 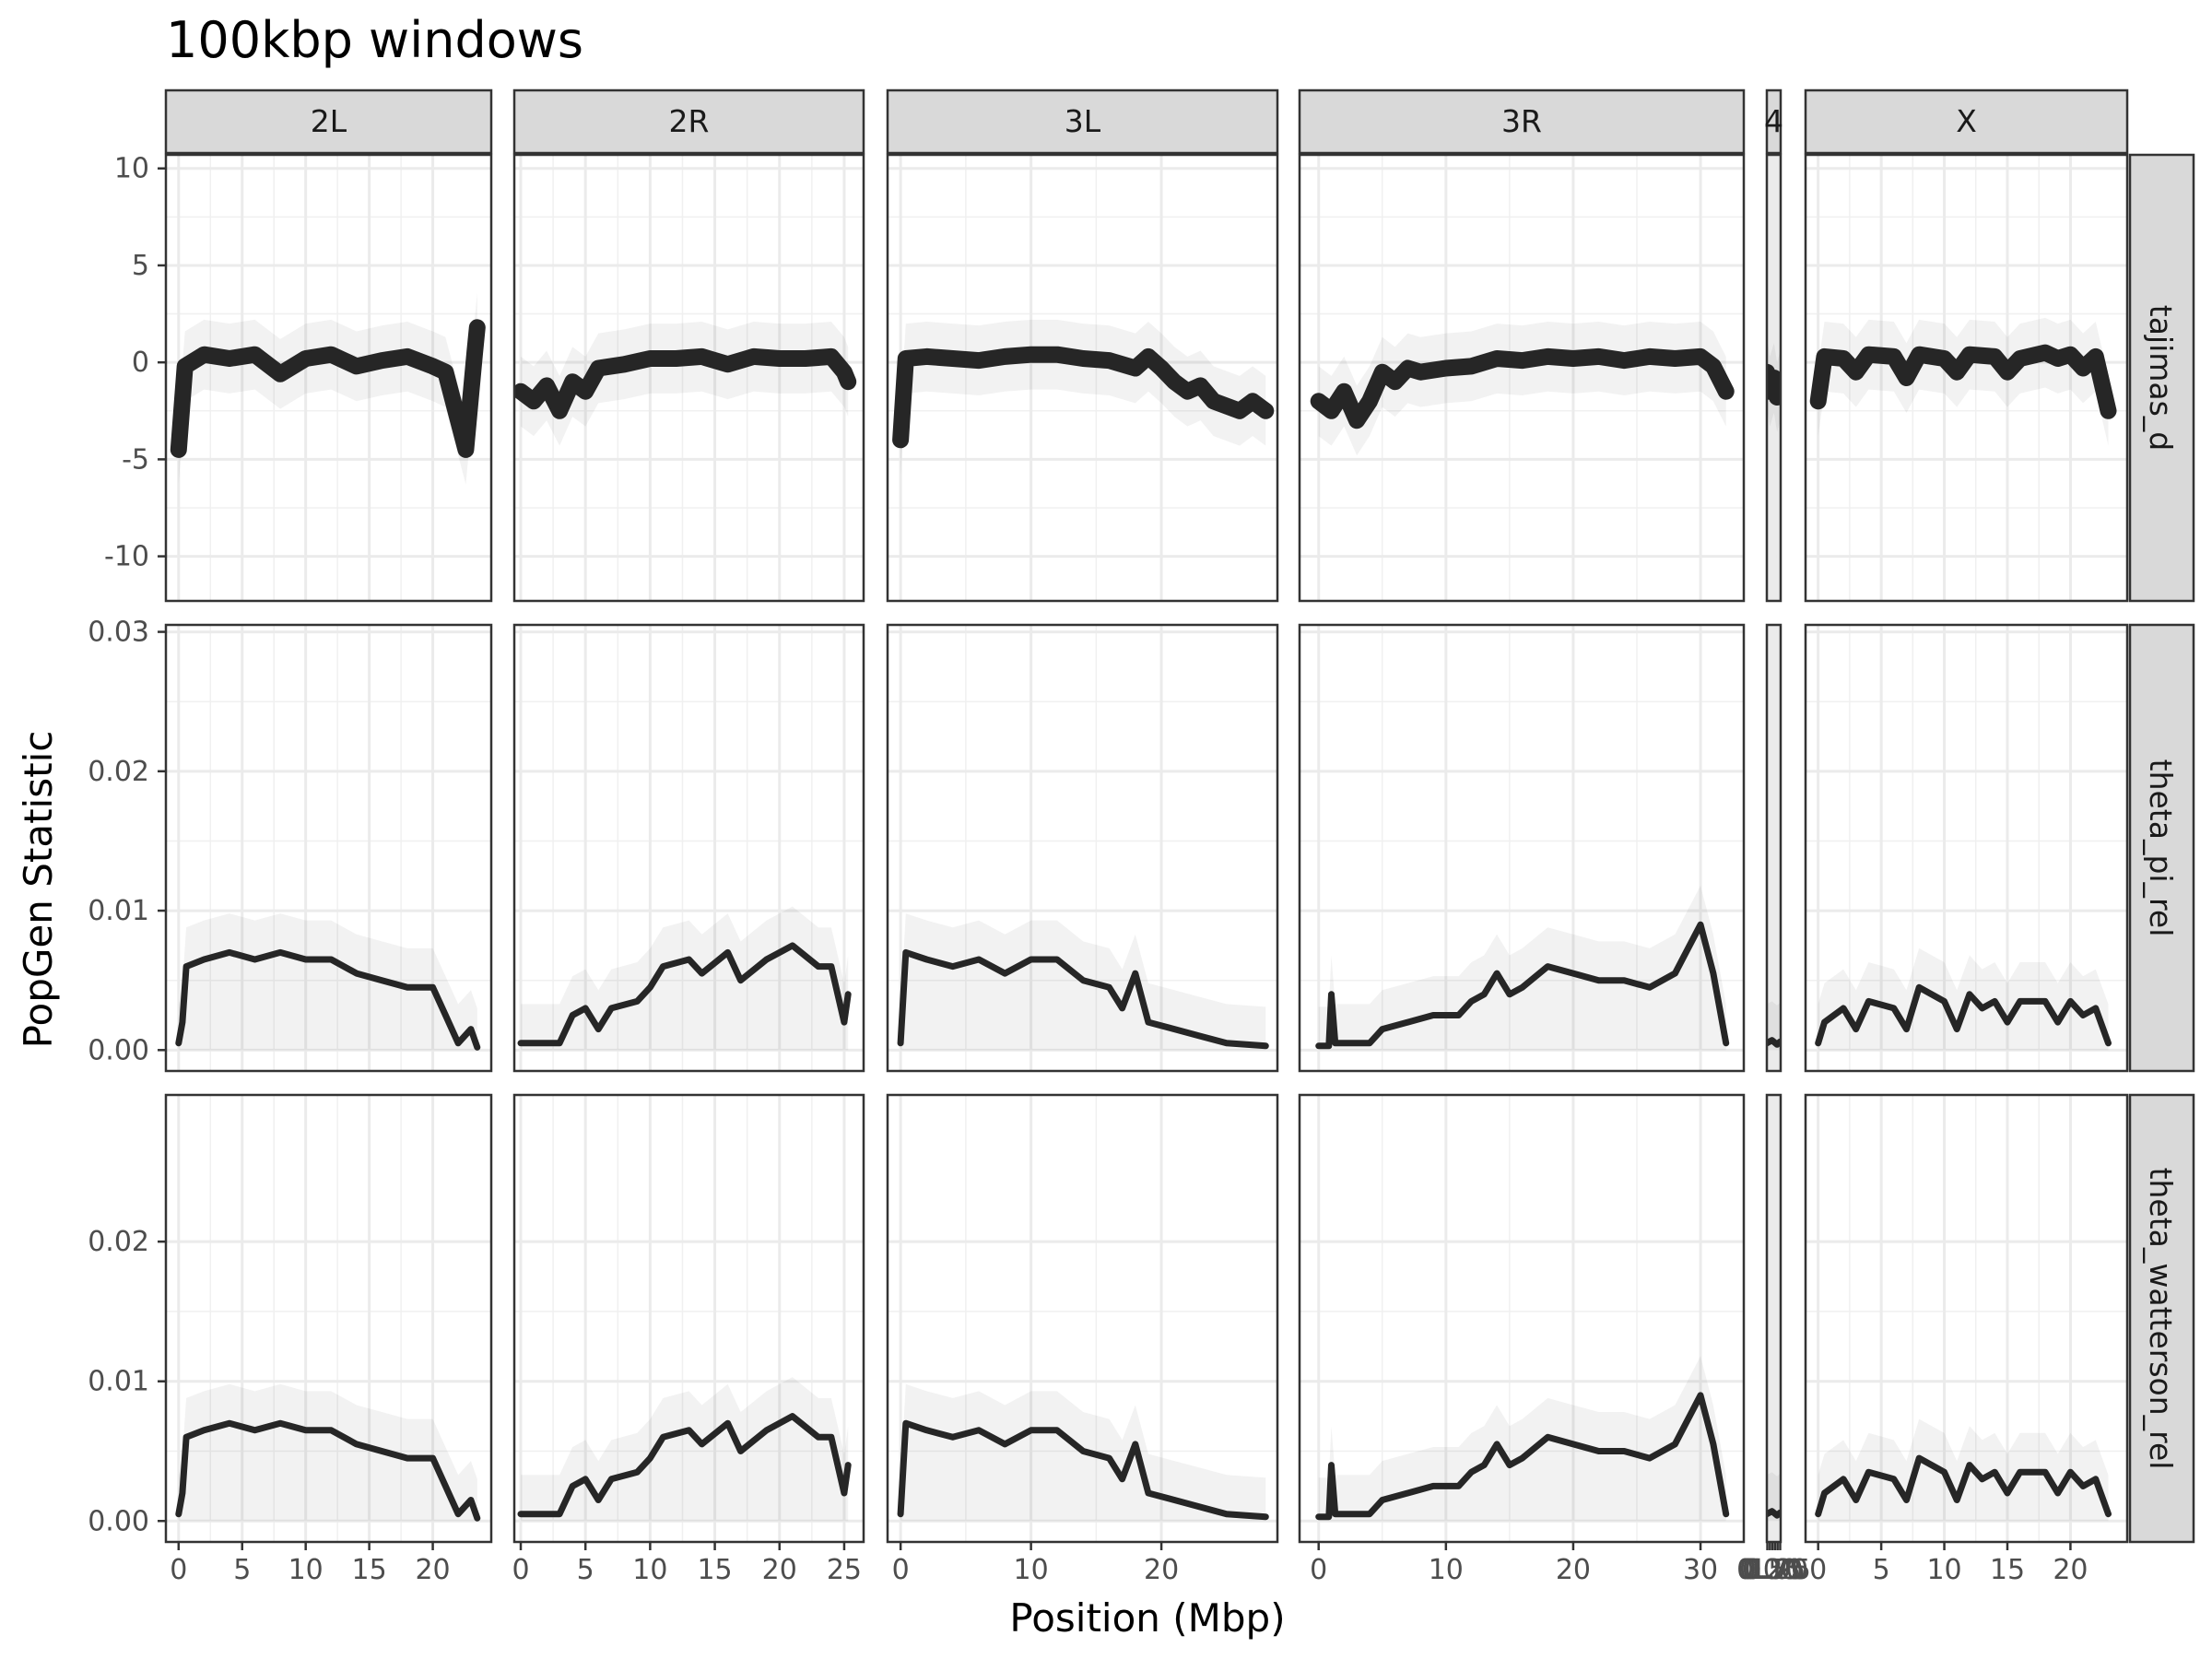 I want to click on facet-label-theta-watterson-rel: theta_watterson_rel, so click(x=2161, y=1319).